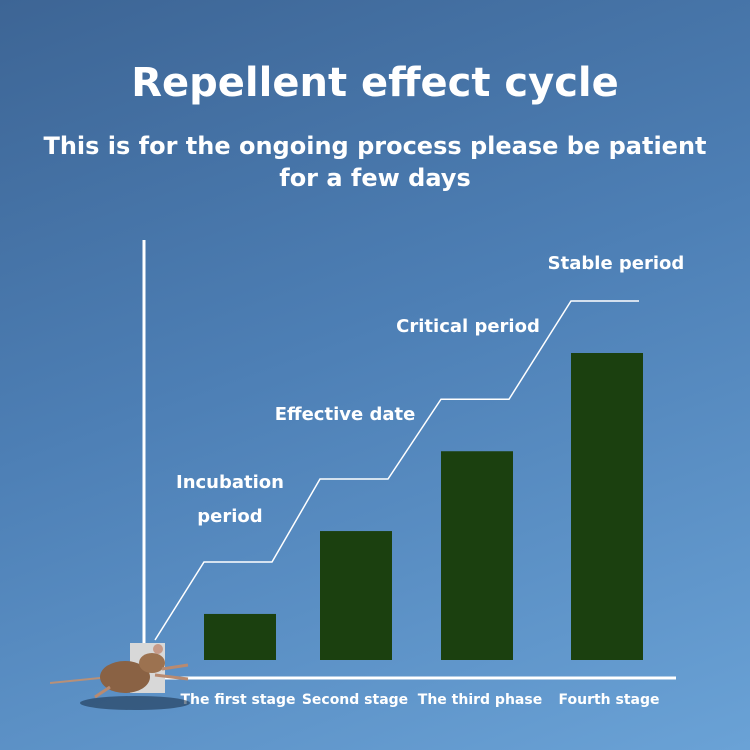 The height and width of the screenshot is (750, 750). What do you see at coordinates (237, 700) in the screenshot?
I see `x-tick-label: The first stage` at bounding box center [237, 700].